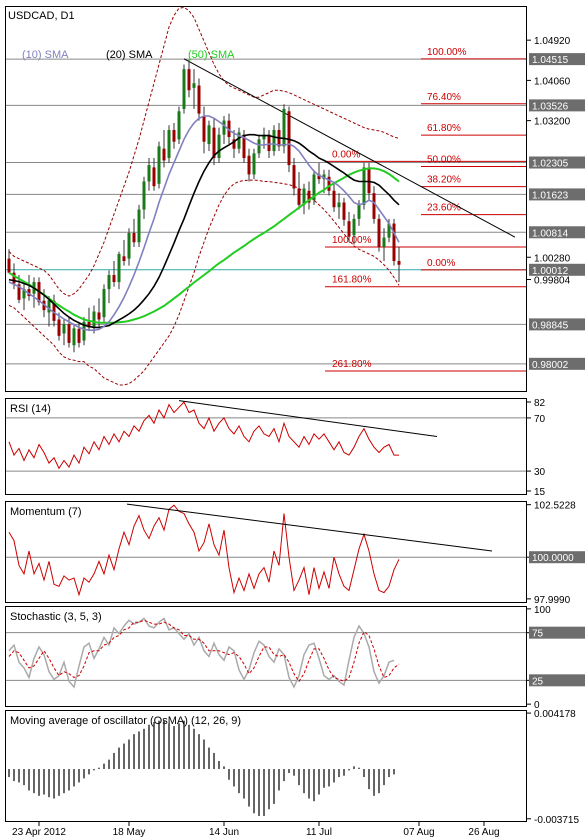 The image size is (585, 840). Describe the element at coordinates (266, 766) in the screenshot. I see `osma-panel-frame` at that location.